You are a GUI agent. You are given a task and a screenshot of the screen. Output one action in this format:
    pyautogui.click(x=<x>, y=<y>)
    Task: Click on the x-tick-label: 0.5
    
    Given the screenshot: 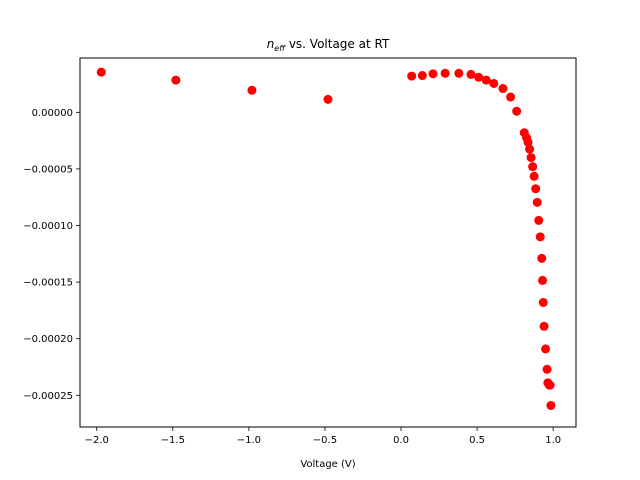 What is the action you would take?
    pyautogui.click(x=477, y=440)
    